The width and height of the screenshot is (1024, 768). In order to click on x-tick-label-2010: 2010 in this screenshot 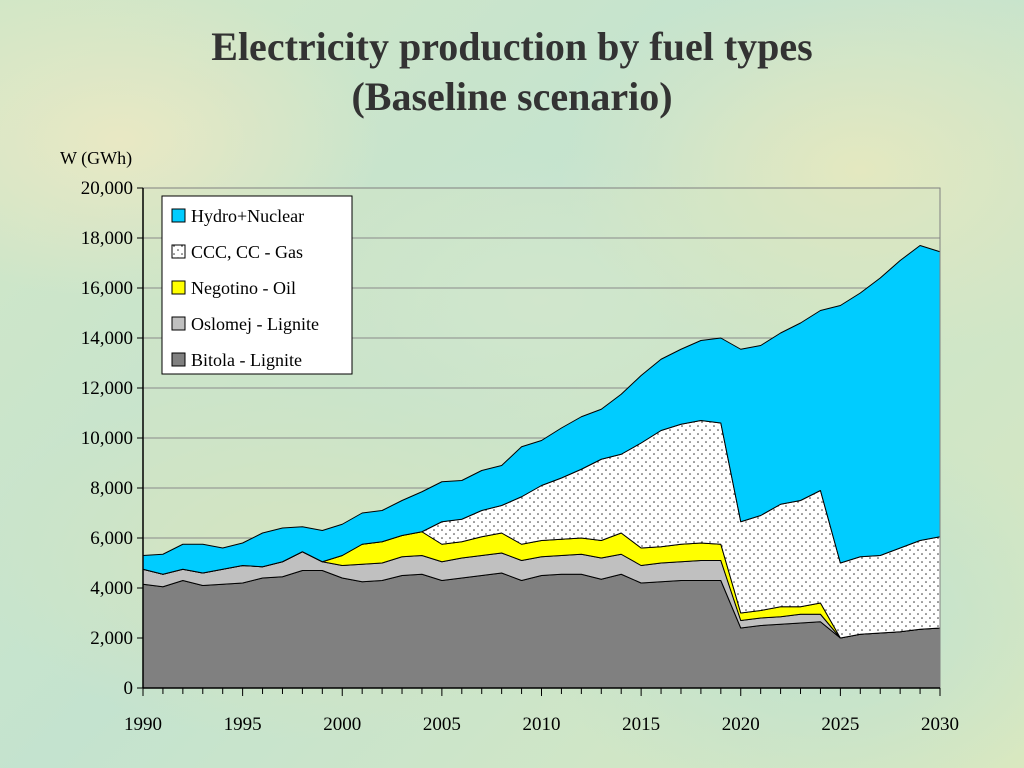, I will do `click(542, 724)`.